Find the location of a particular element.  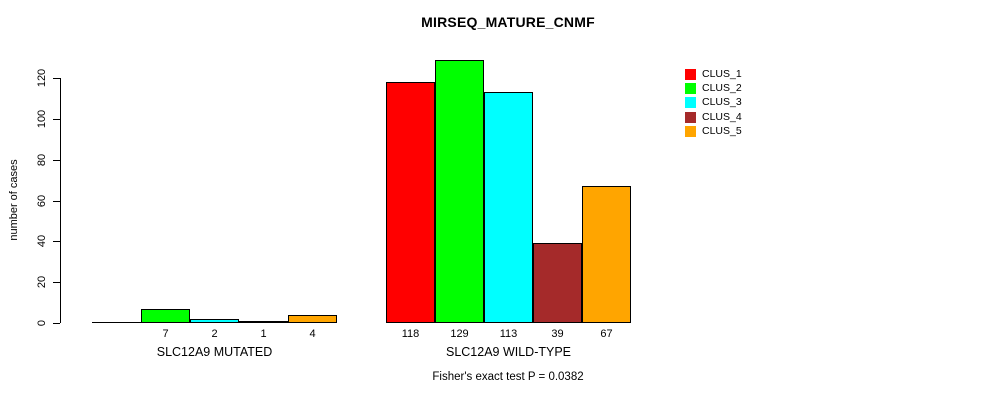

legend-item: CLUS_1 is located at coordinates (713, 74).